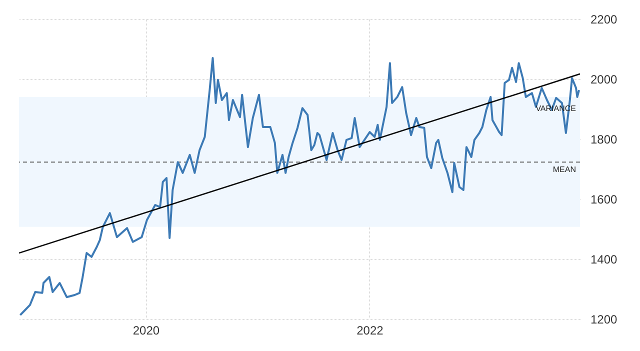 The image size is (640, 351). I want to click on y-tick-label: 2200, so click(604, 19).